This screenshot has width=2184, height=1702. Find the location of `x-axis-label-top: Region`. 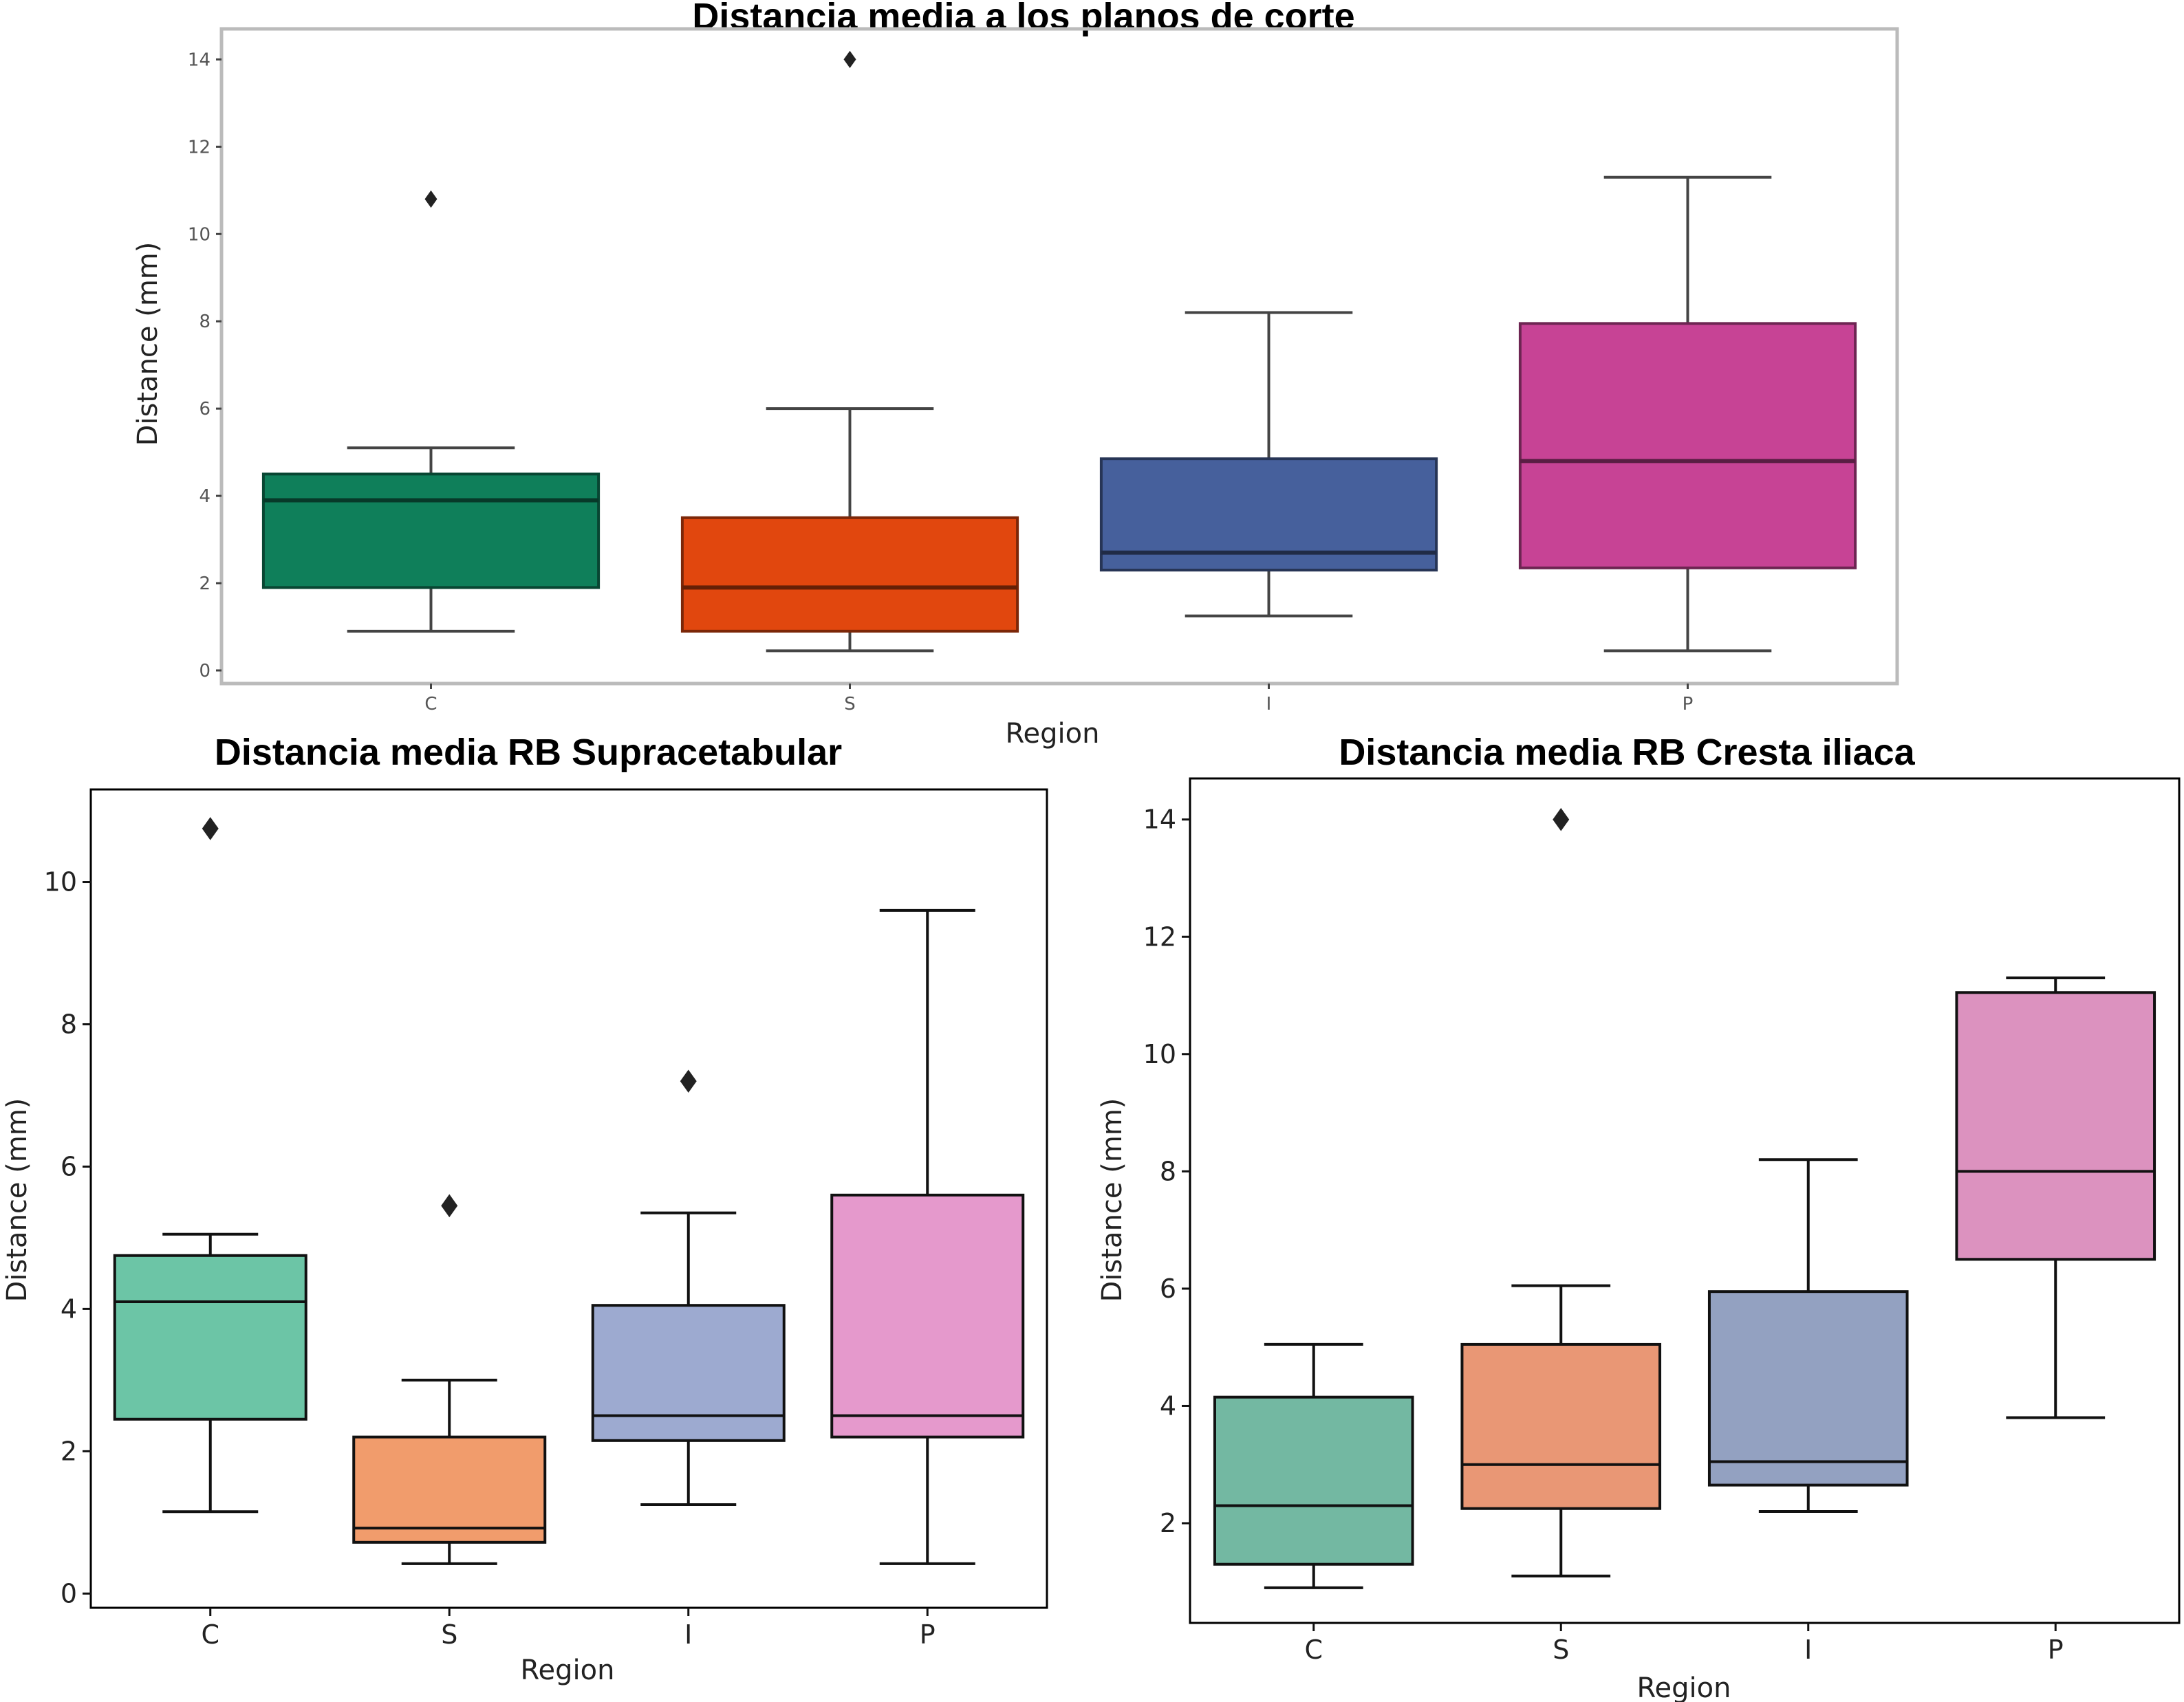

x-axis-label-top: Region is located at coordinates (1053, 734).